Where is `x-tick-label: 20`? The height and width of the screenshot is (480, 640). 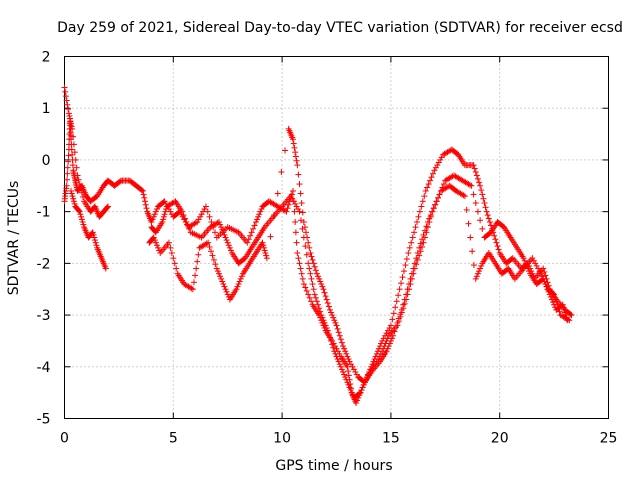
x-tick-label: 20 is located at coordinates (500, 439).